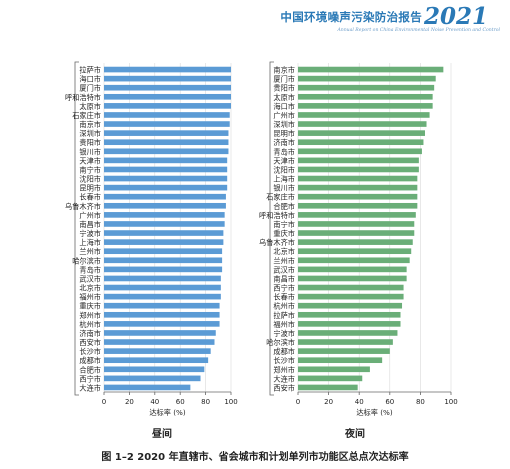 This screenshot has height=469, width=510. Describe the element at coordinates (90, 297) in the screenshot. I see `day-category-label: 福州市` at that location.